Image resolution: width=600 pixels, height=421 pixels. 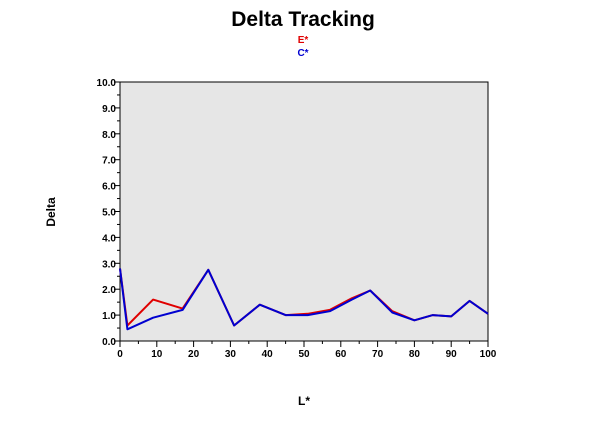 I want to click on y-tick-label: 5.0, so click(x=109, y=213).